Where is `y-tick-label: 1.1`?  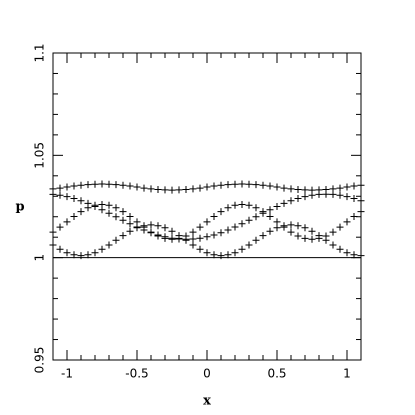
y-tick-label: 1.1 is located at coordinates (40, 52).